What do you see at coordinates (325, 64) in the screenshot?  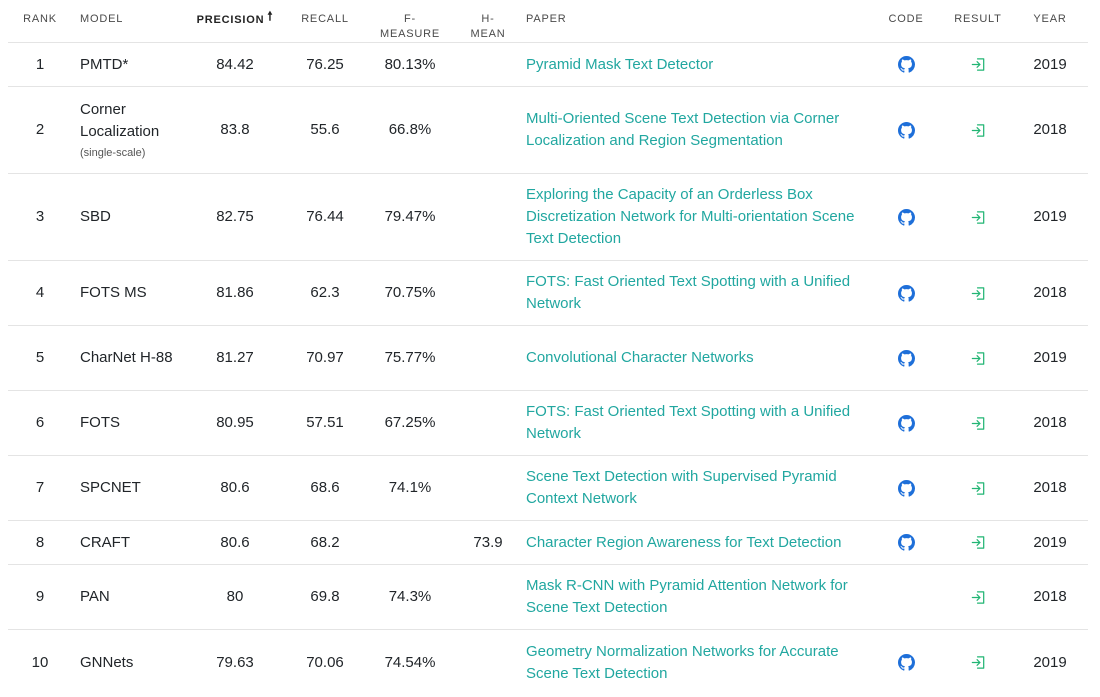 I see `recall-cell: 76.25` at bounding box center [325, 64].